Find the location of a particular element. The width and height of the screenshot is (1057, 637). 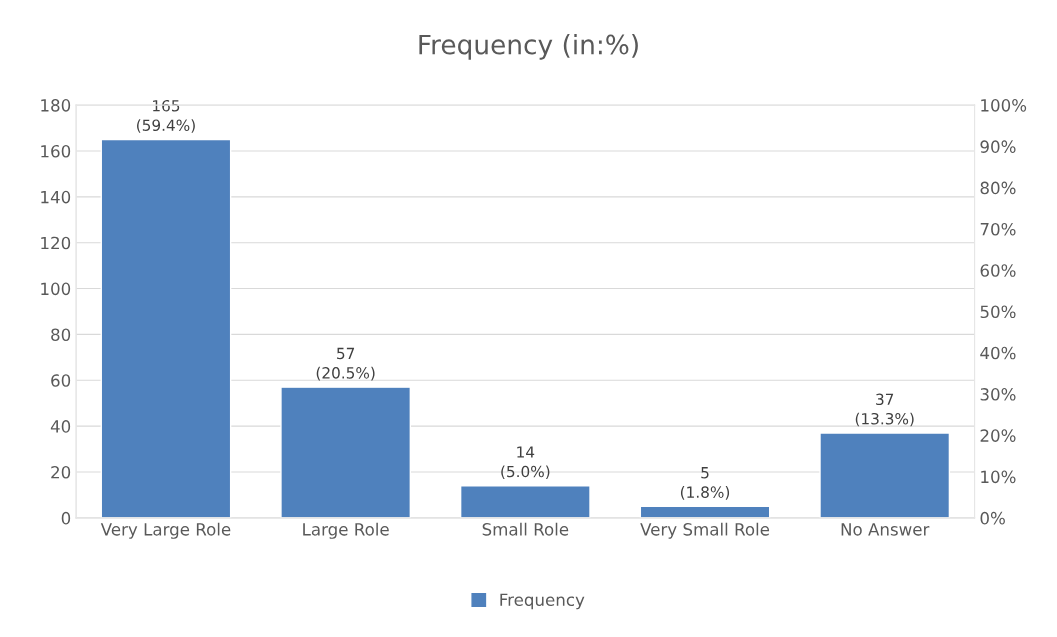

y2-tick-label: 10% is located at coordinates (998, 477).